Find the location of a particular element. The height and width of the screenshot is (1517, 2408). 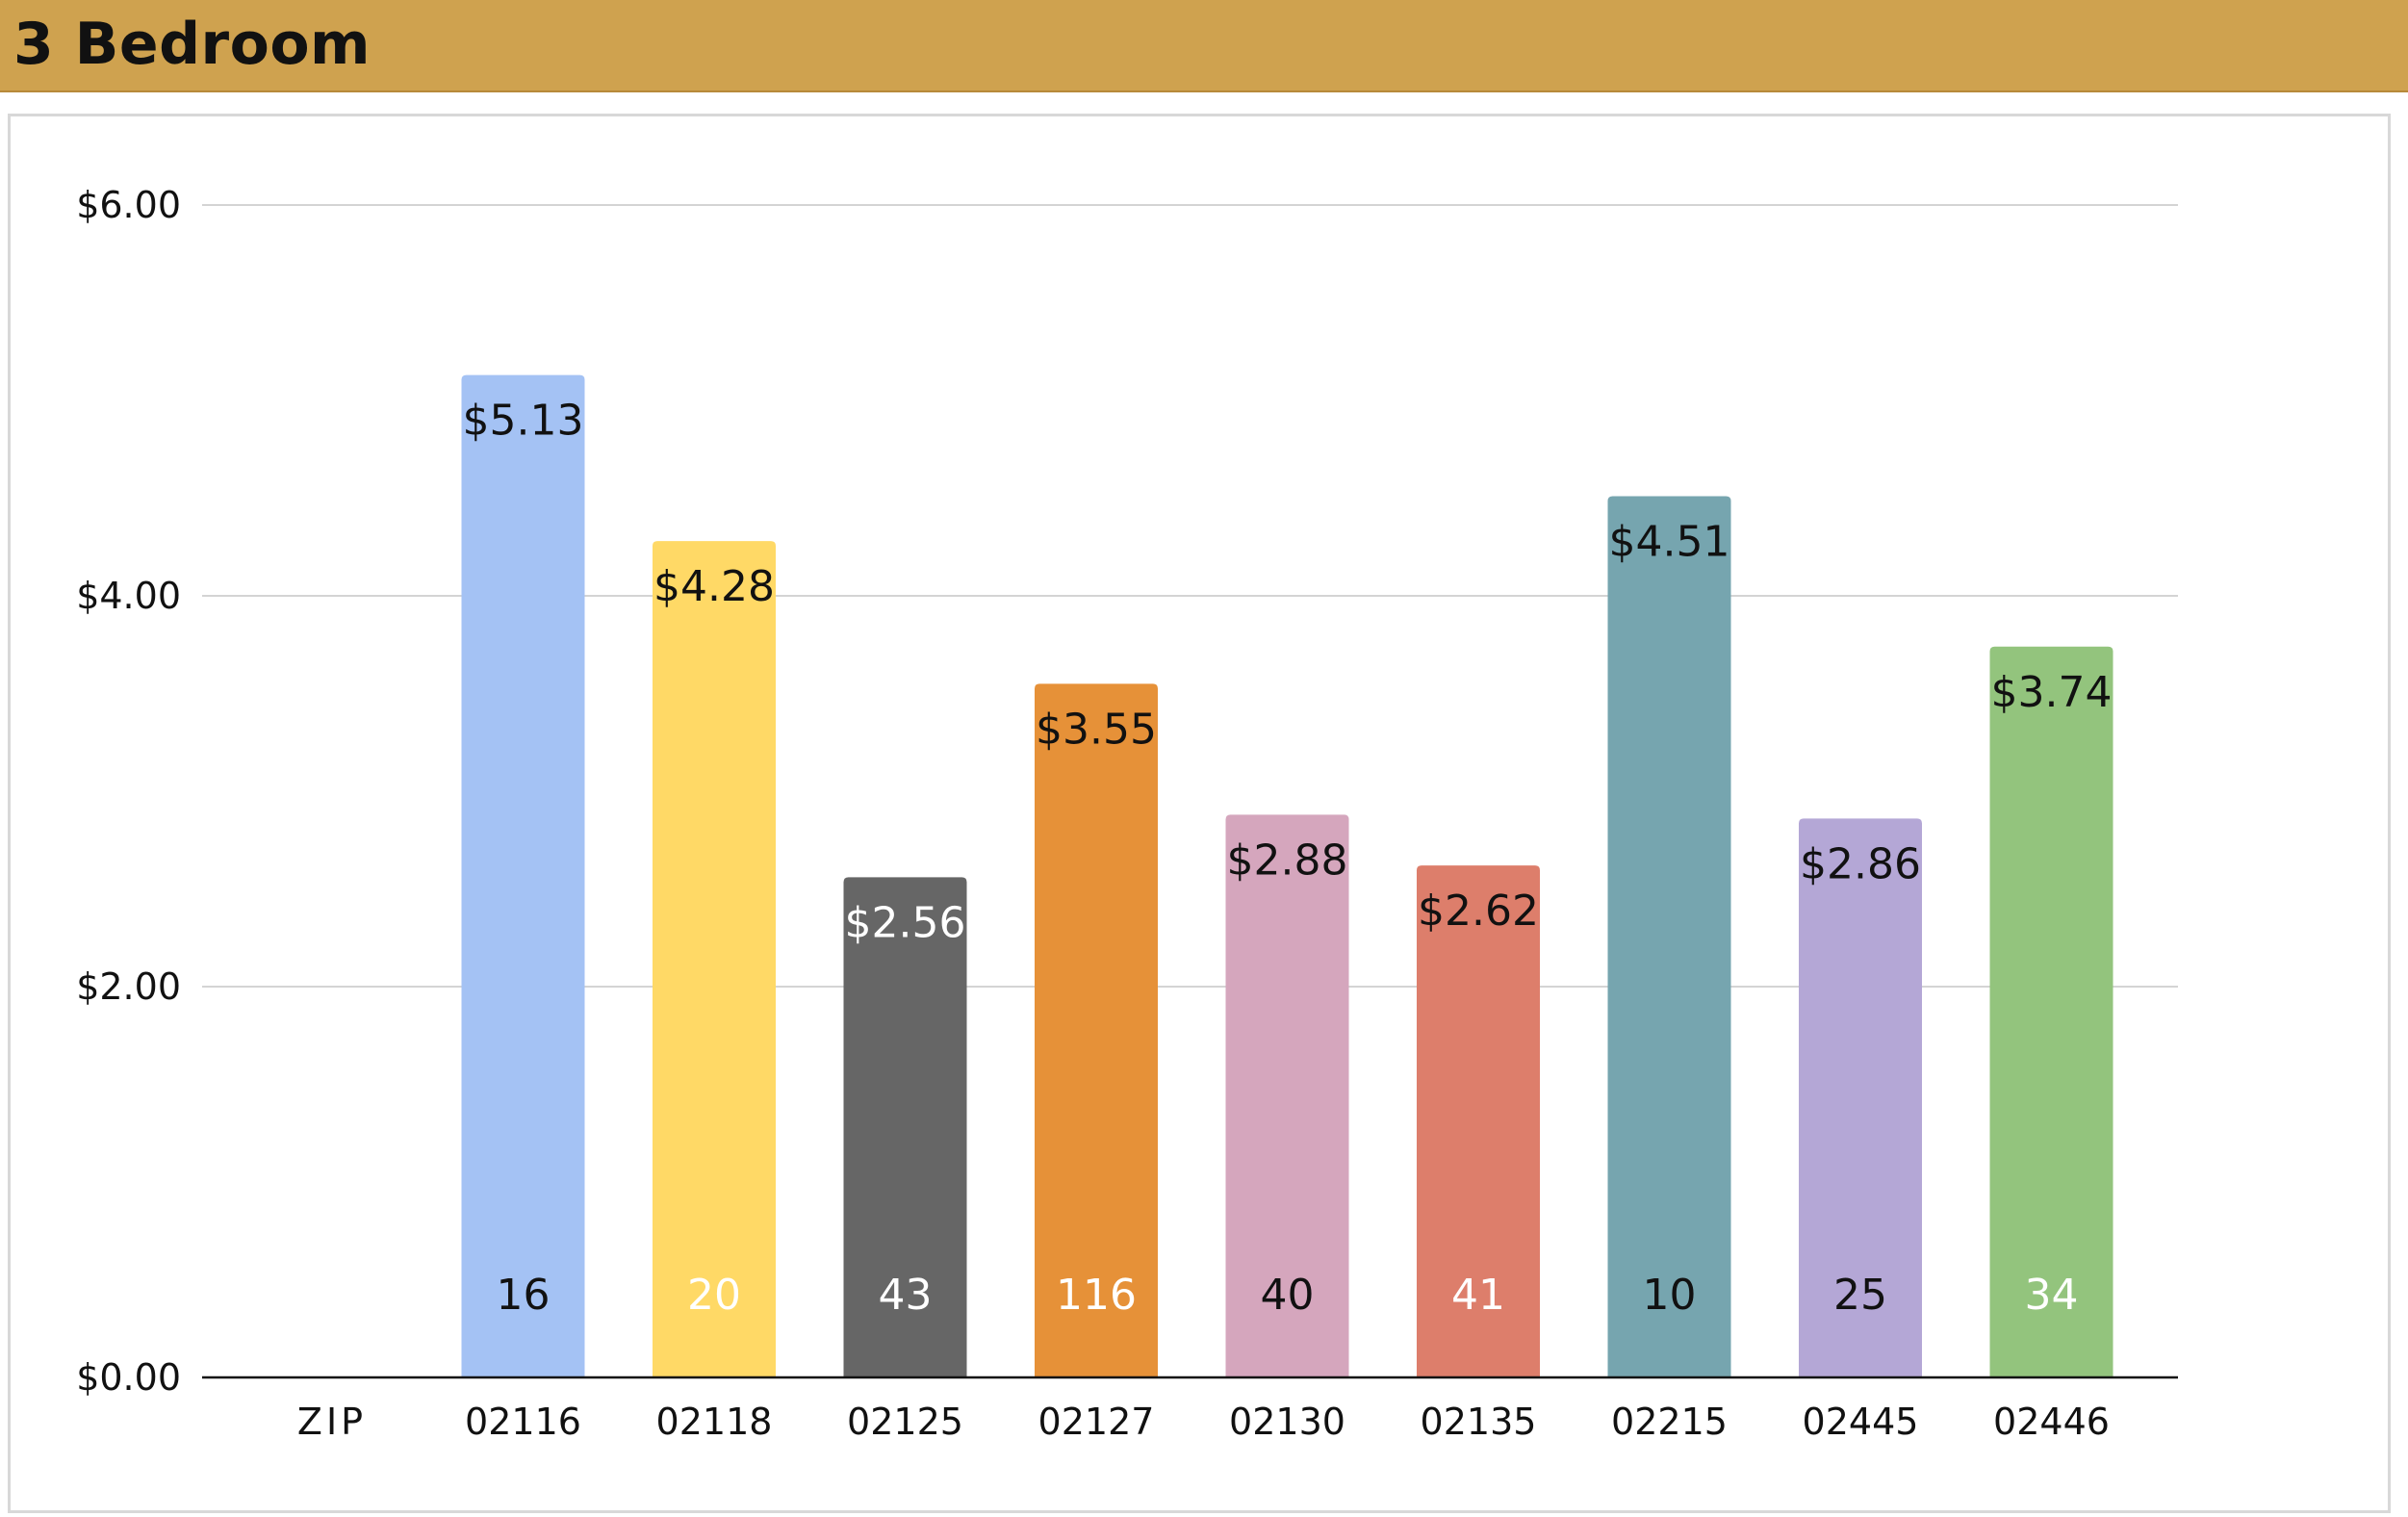

bar-value-label: $2.88 is located at coordinates (1287, 860).